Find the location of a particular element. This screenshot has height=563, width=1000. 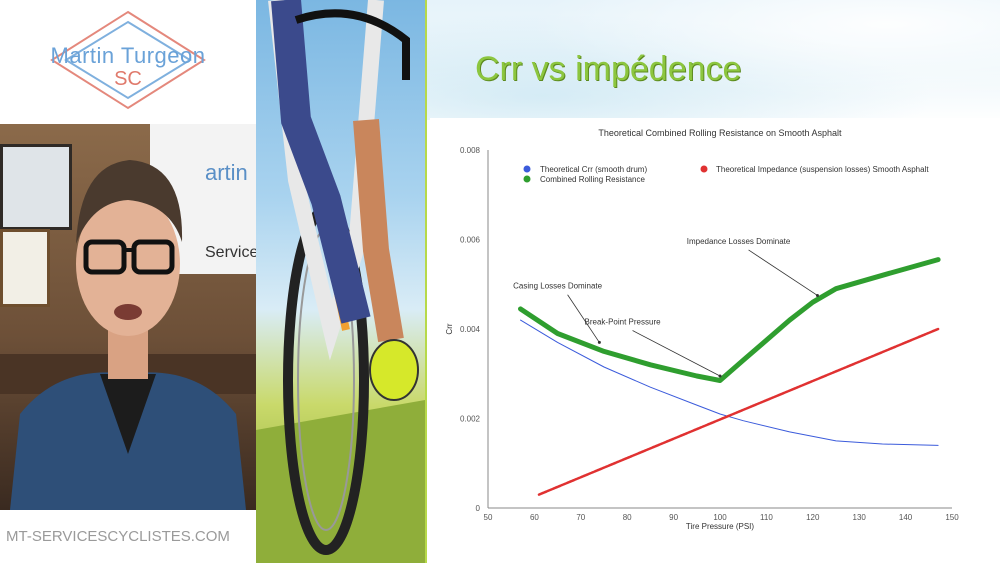

banner-text: artin is located at coordinates (226, 172).